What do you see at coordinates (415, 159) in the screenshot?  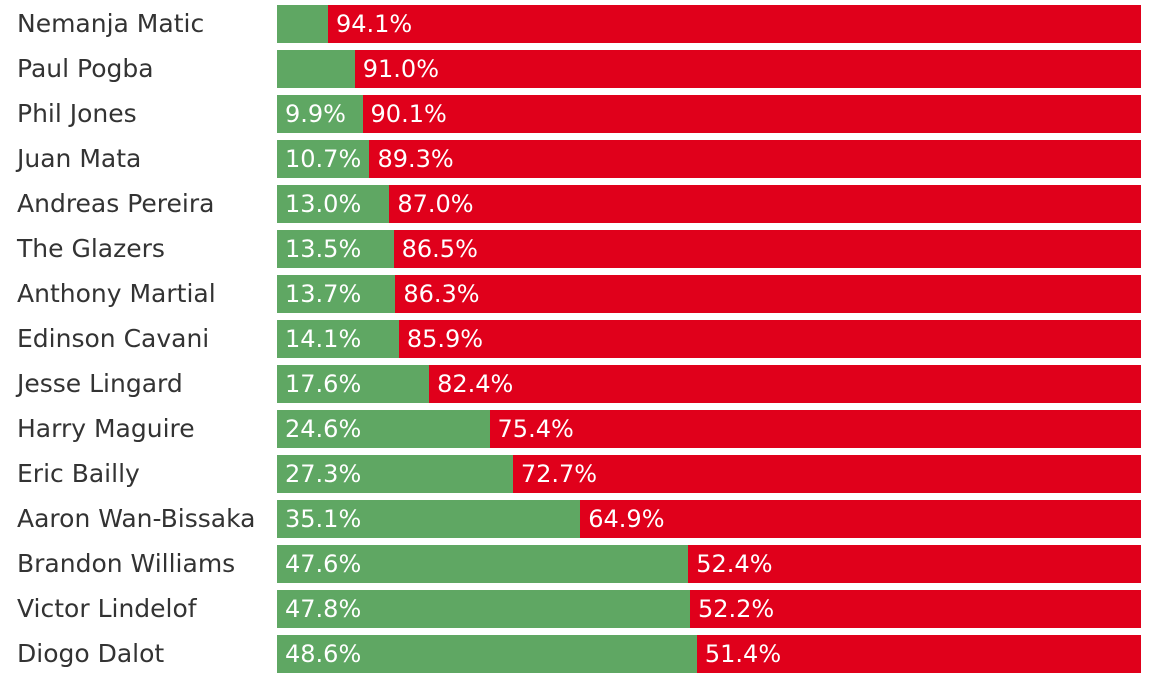 I see `red-value-label: 89.3%` at bounding box center [415, 159].